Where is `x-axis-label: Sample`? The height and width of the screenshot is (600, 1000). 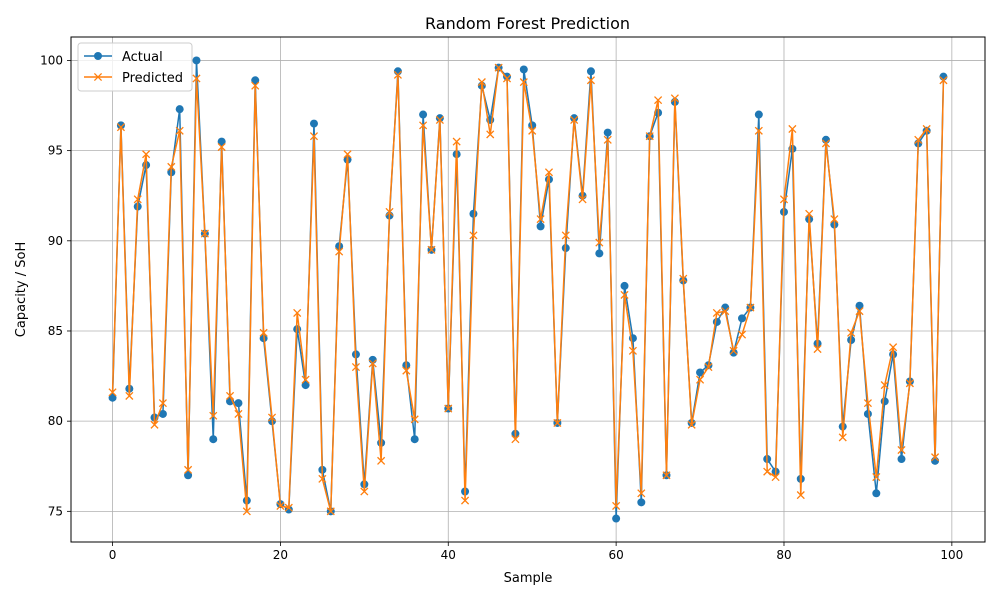 x-axis-label: Sample is located at coordinates (528, 578).